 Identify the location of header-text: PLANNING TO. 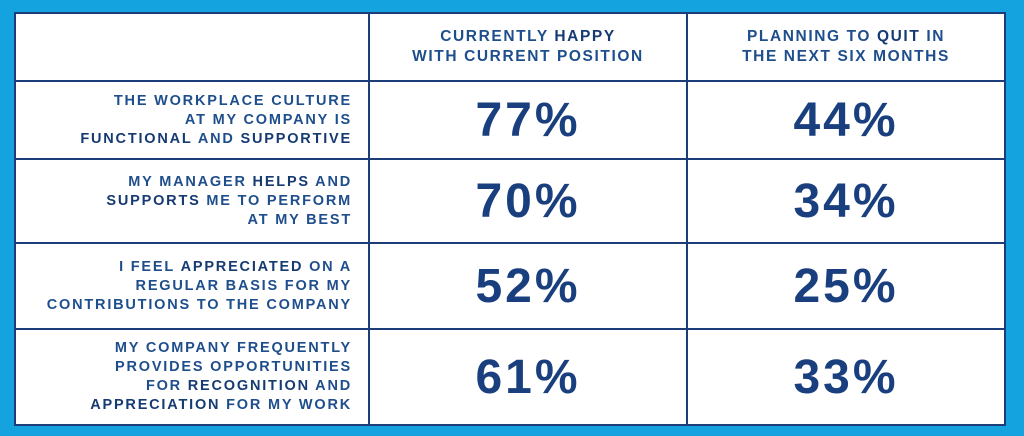
(811, 36).